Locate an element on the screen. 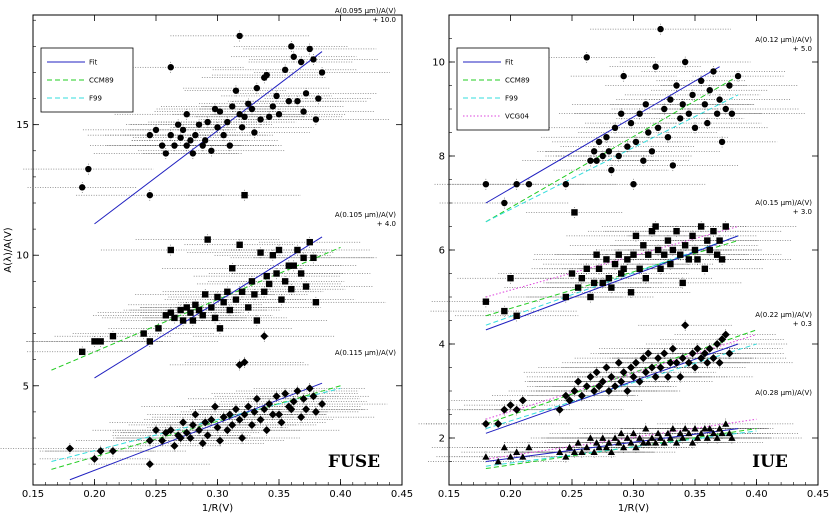  group-annotation: + 5.0 is located at coordinates (802, 49).